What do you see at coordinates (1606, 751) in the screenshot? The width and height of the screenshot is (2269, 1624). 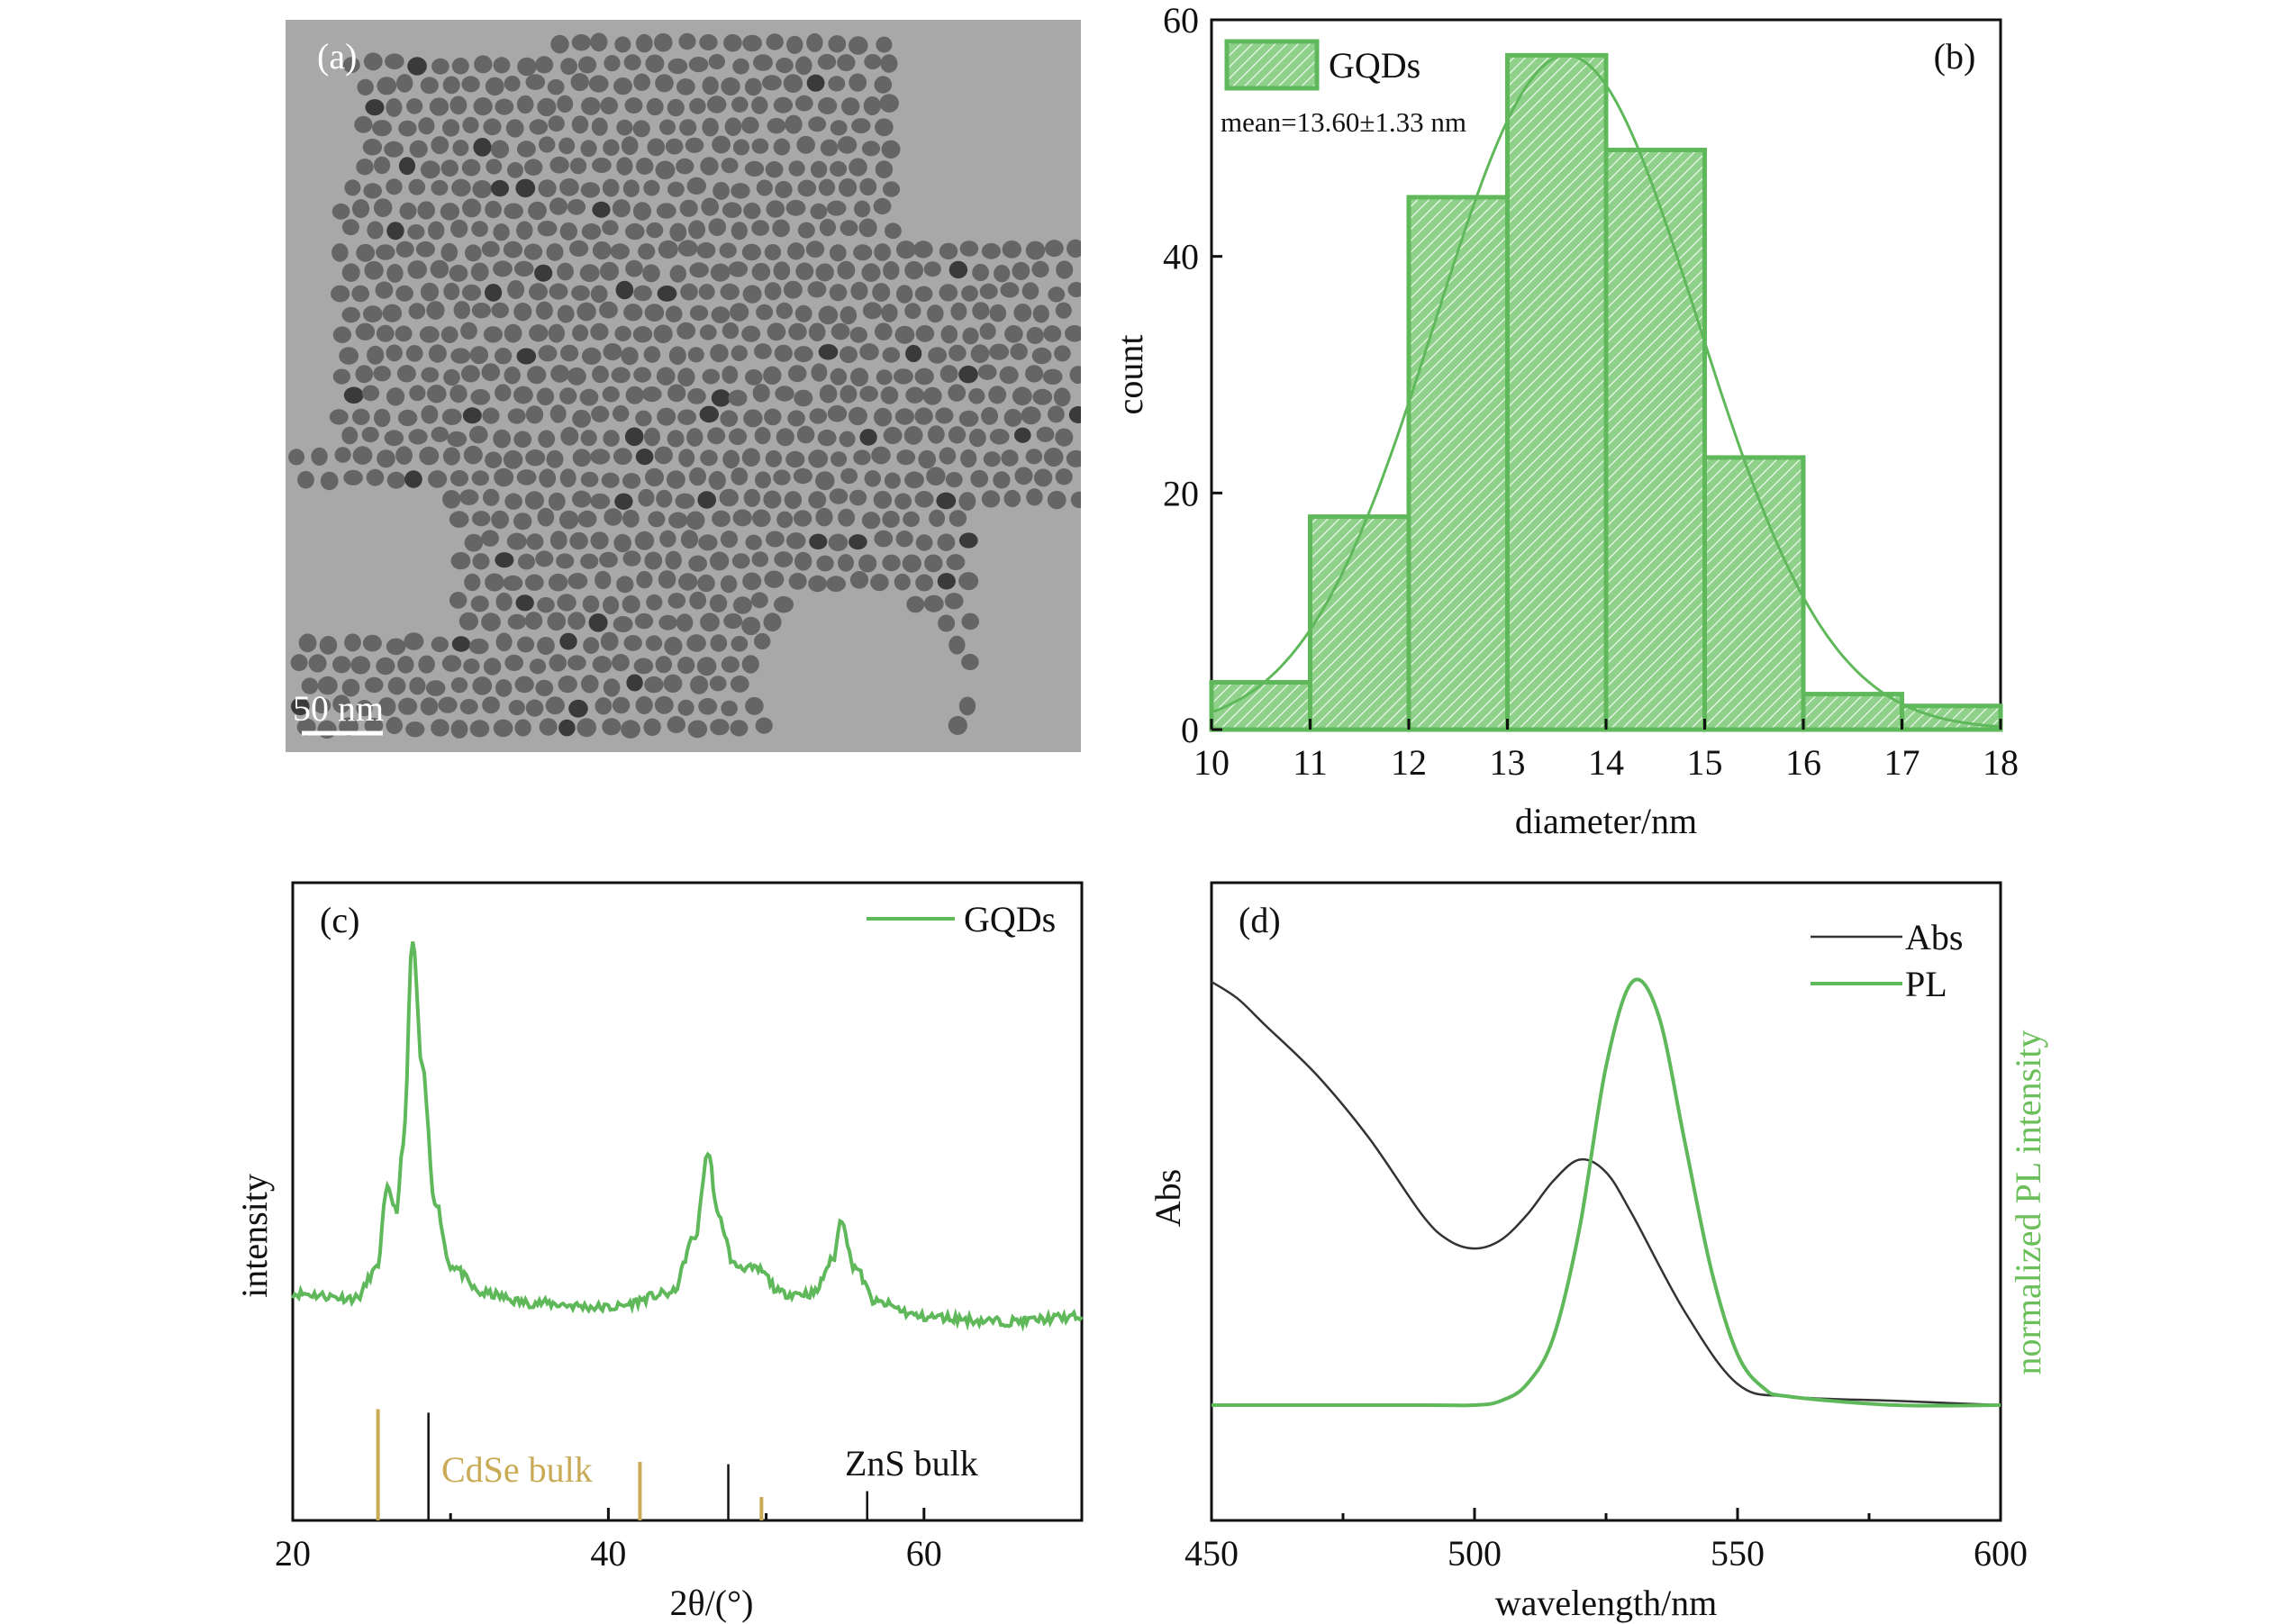 I see `x-axis-ticks: 10 11 12 13 14 15 16 17 18` at bounding box center [1606, 751].